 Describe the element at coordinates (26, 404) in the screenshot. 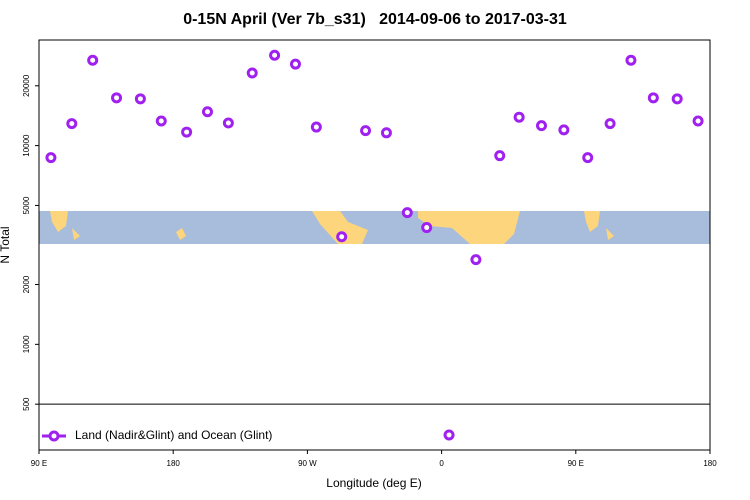

I see `y-tick-label: 500` at that location.